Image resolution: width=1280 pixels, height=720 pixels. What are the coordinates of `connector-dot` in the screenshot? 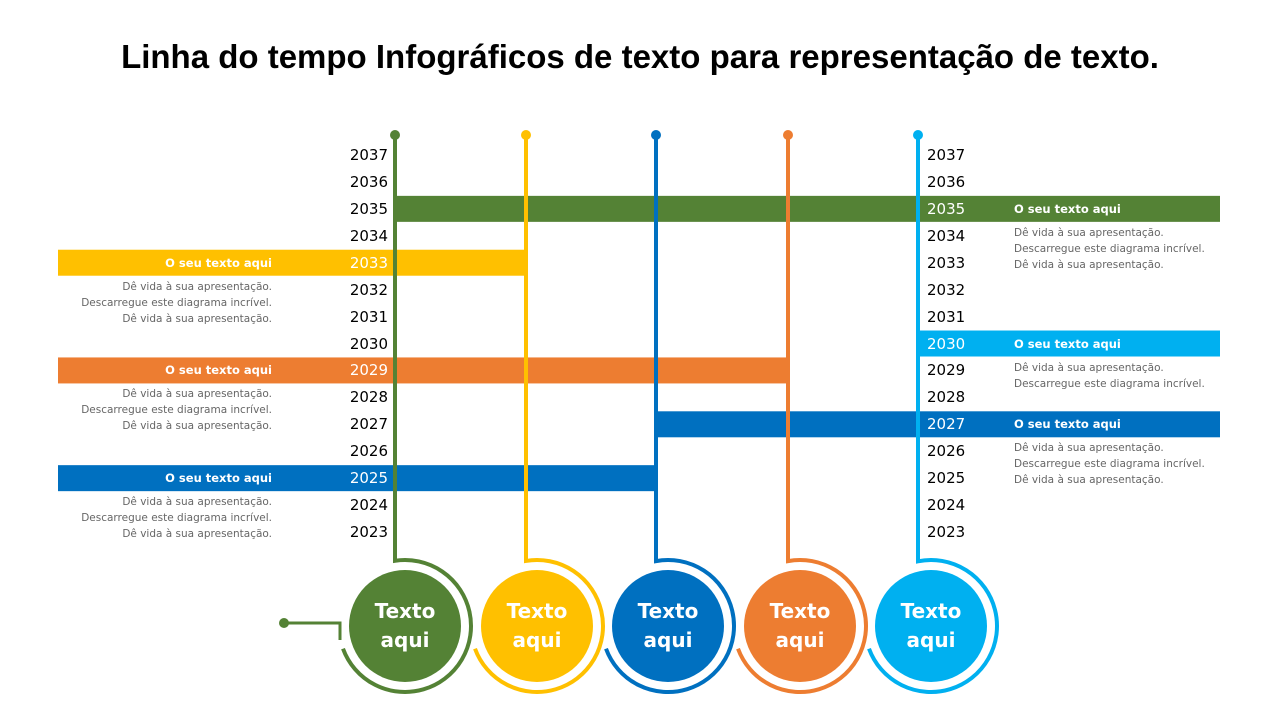 It's located at (284, 623).